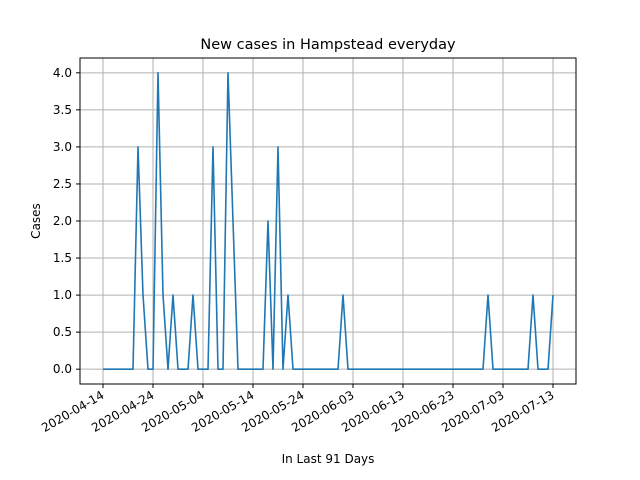 This screenshot has width=640, height=480. I want to click on y-tick-label: 4.0, so click(62, 73).